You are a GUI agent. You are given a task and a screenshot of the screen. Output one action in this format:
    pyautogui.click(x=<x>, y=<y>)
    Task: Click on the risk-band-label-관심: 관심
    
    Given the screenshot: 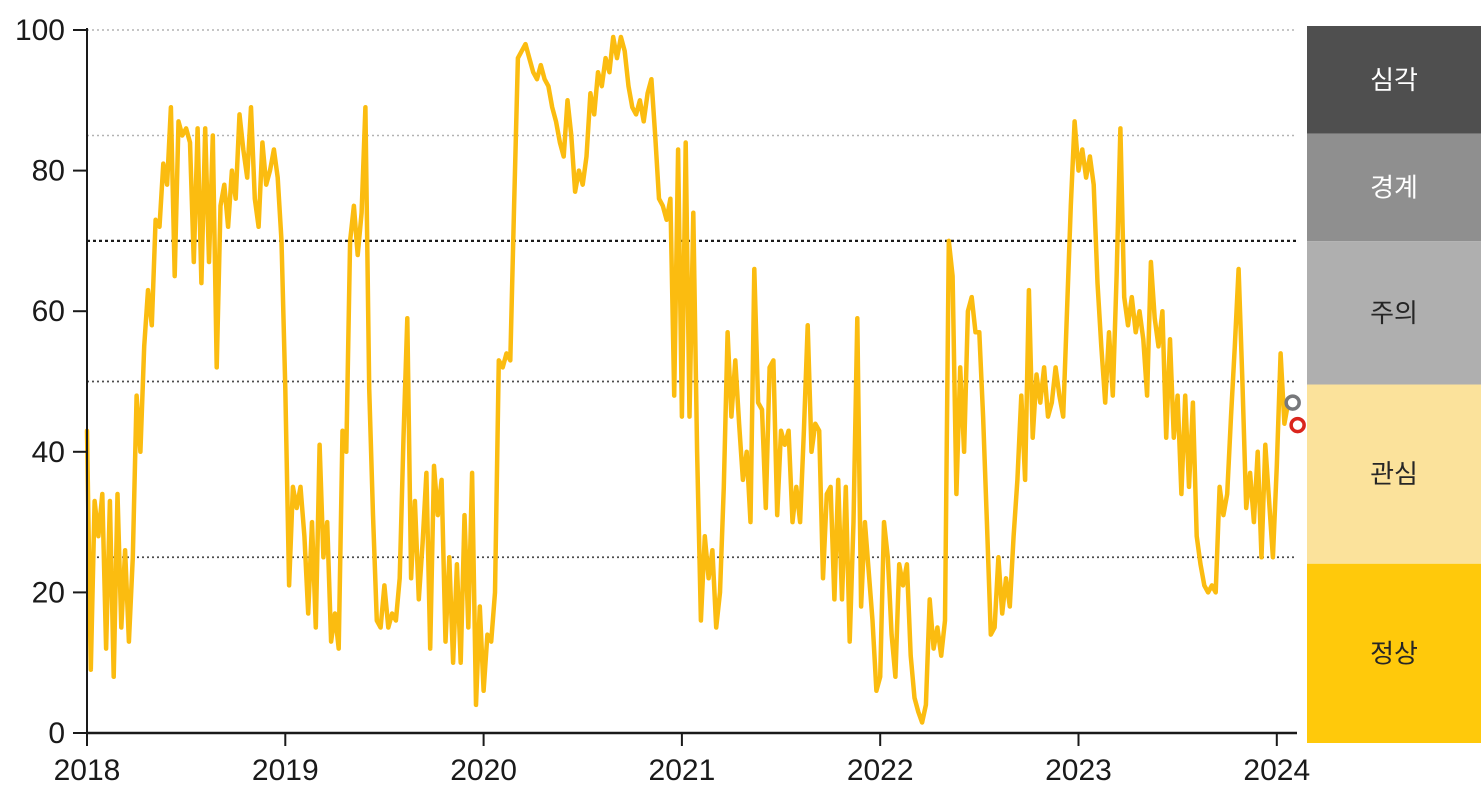 What is the action you would take?
    pyautogui.click(x=1394, y=474)
    